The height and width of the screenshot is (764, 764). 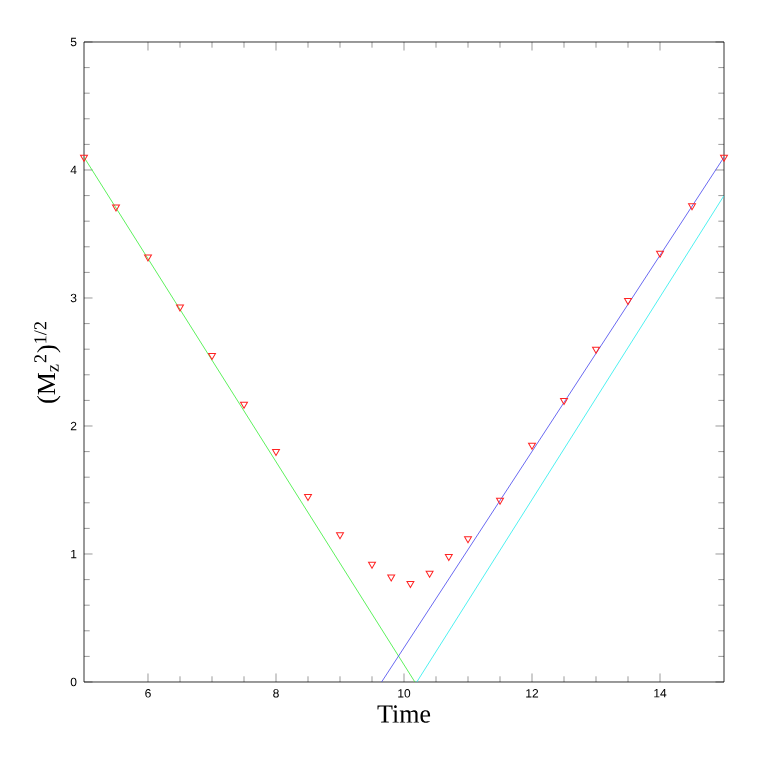 I want to click on y-axis-title: (M$_{z}$$^{2}$)$^{1/2}$, so click(x=47, y=362).